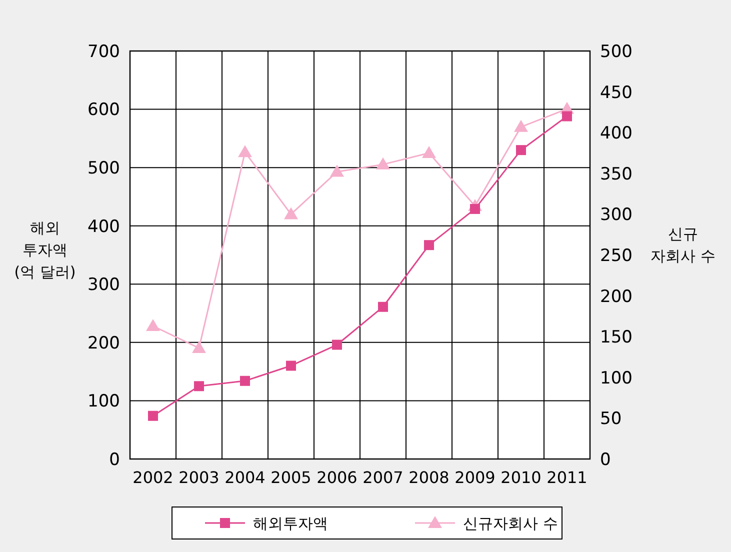  Describe the element at coordinates (683, 245) in the screenshot. I see `y2-axis-title: 신규 자회사 수` at that location.